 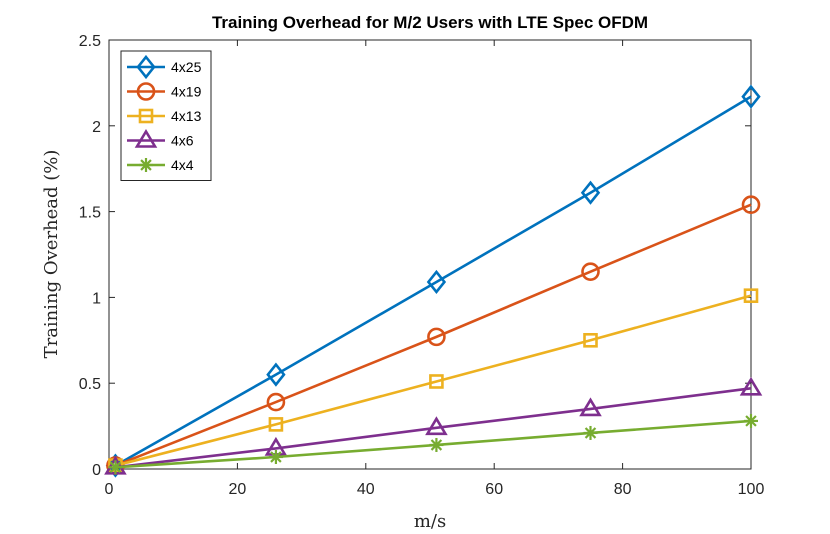 What do you see at coordinates (182, 141) in the screenshot?
I see `legend-label: 4x6` at bounding box center [182, 141].